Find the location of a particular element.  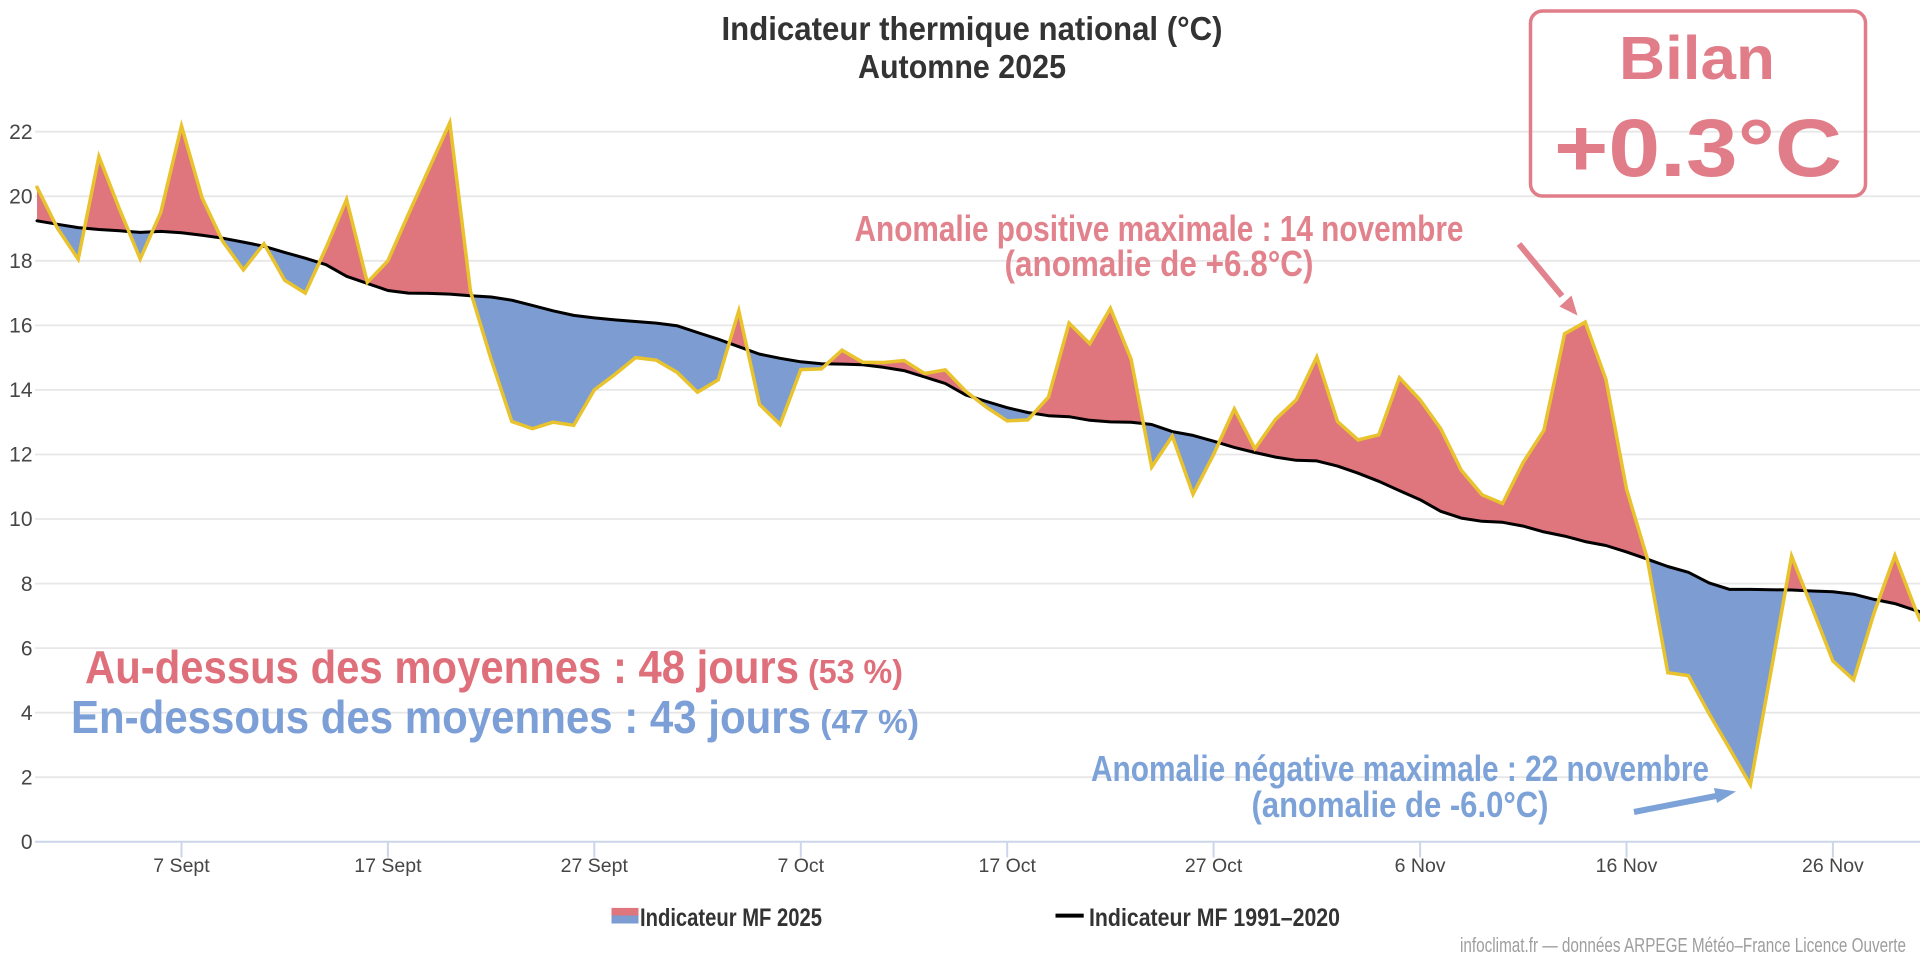

svg-text: 6 is located at coordinates (27, 648).